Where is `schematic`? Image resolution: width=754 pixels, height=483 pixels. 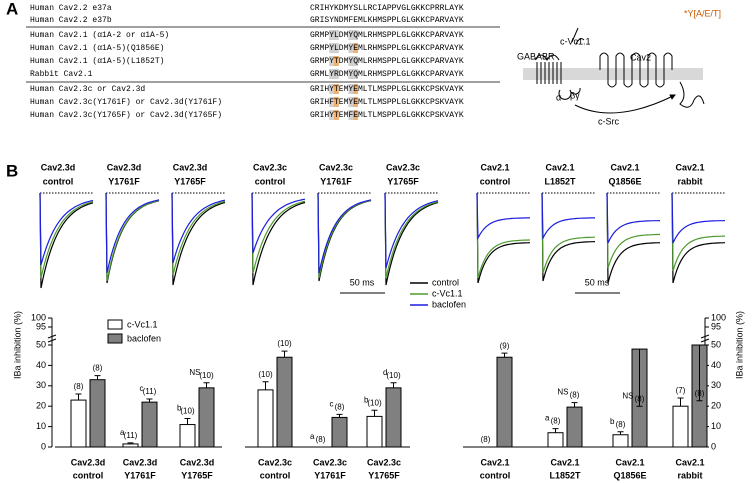
schematic is located at coordinates (614, 70).